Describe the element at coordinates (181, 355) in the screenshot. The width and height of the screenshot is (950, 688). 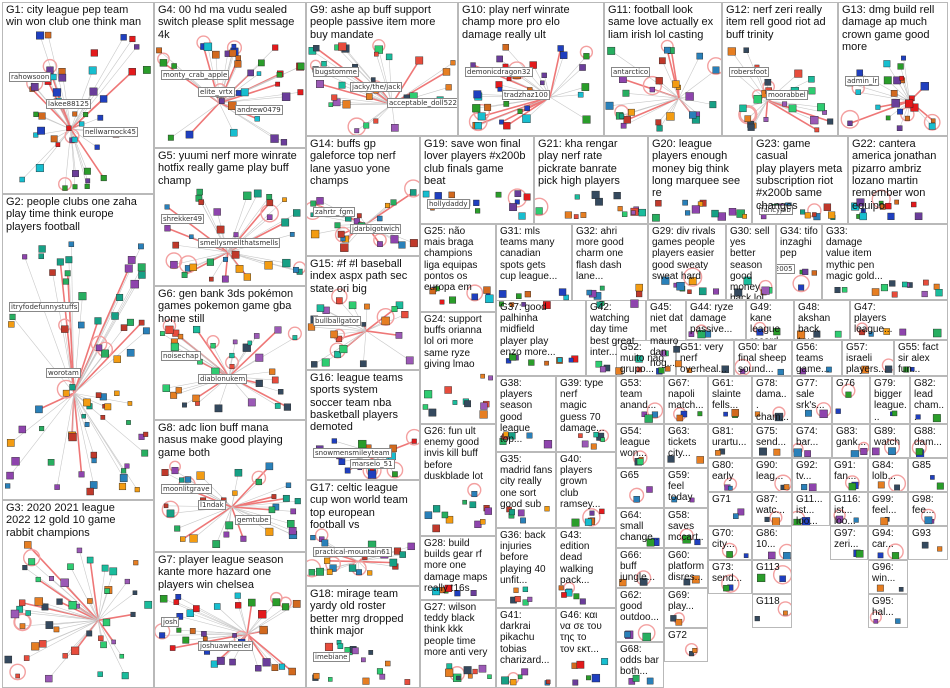
I see `node-name-tag: noisechap` at that location.